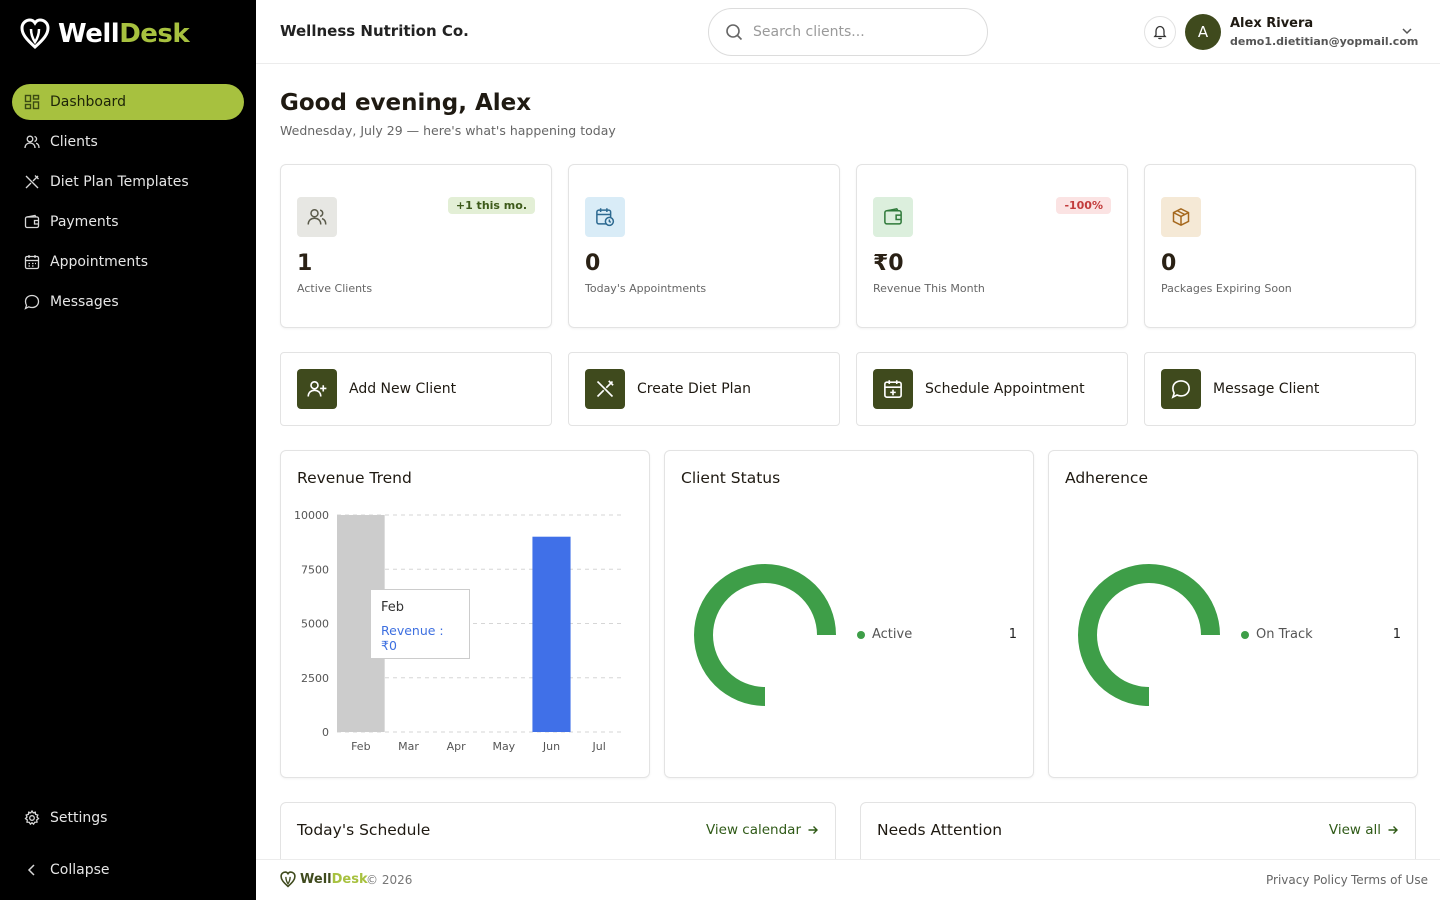 This screenshot has height=900, width=1440. What do you see at coordinates (1266, 389) in the screenshot?
I see `action-label: Message Client` at bounding box center [1266, 389].